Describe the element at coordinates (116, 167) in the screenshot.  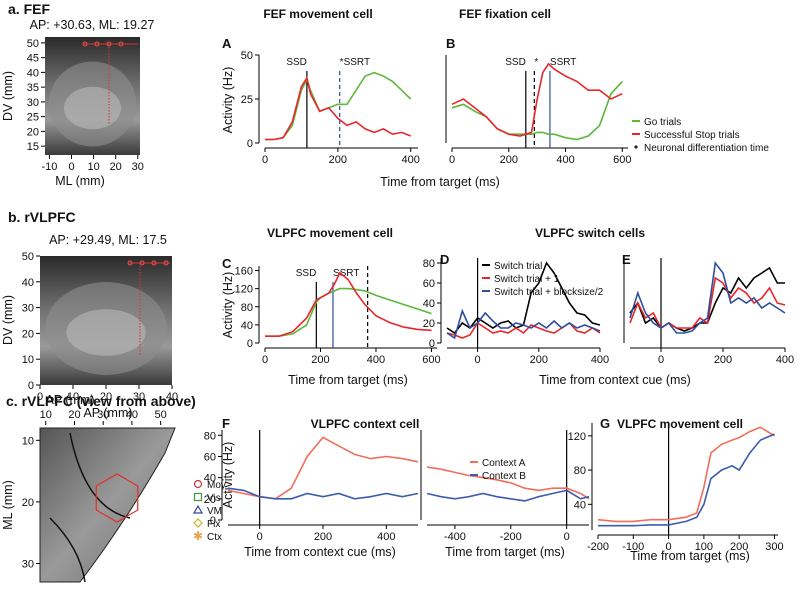
I see `x-tick-label: 20` at that location.